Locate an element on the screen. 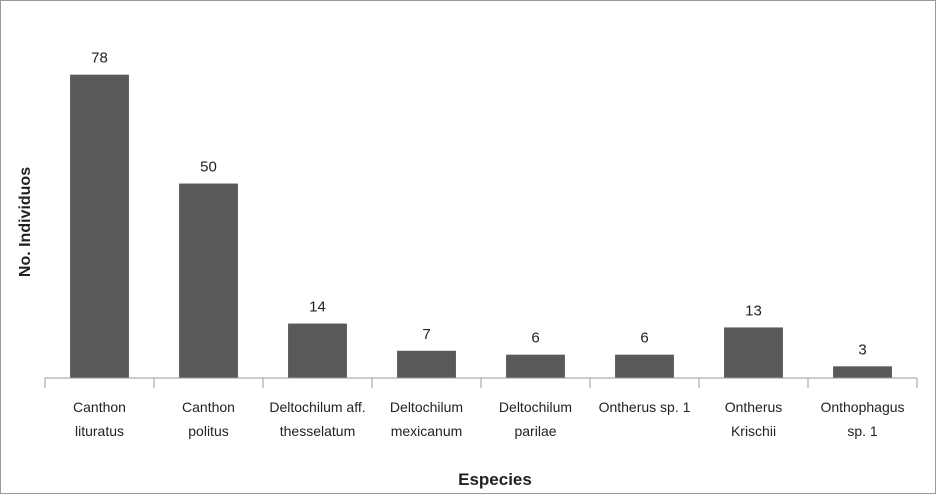  data-label: 13 is located at coordinates (753, 310).